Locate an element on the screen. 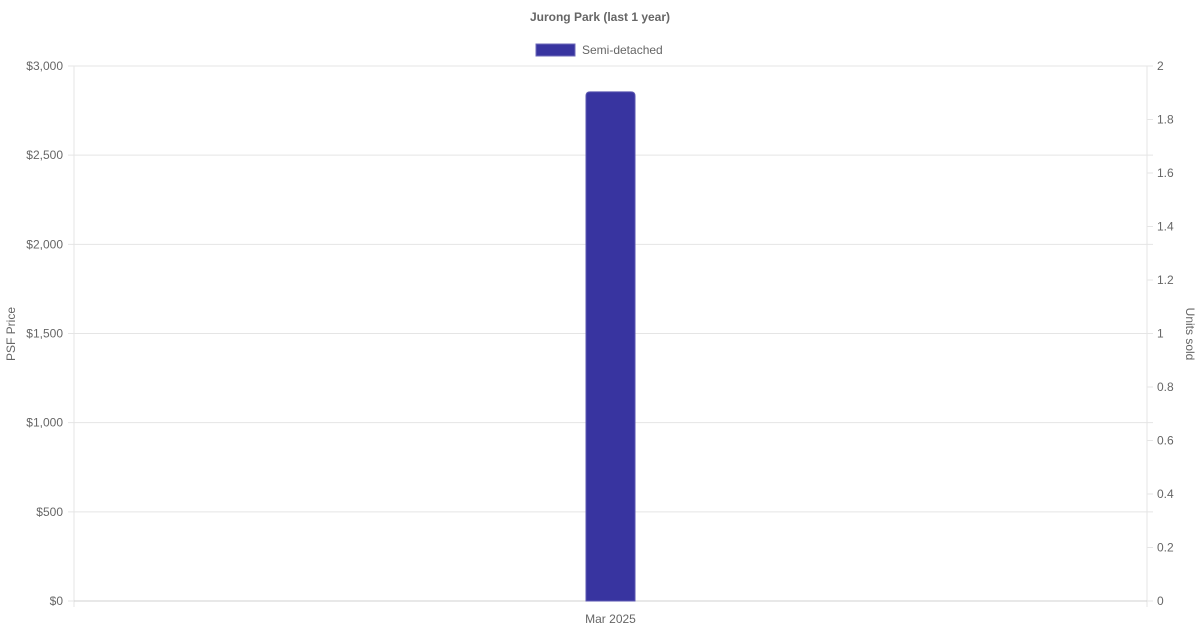 The image size is (1200, 635). y2-tick-label: 1 is located at coordinates (1160, 334).